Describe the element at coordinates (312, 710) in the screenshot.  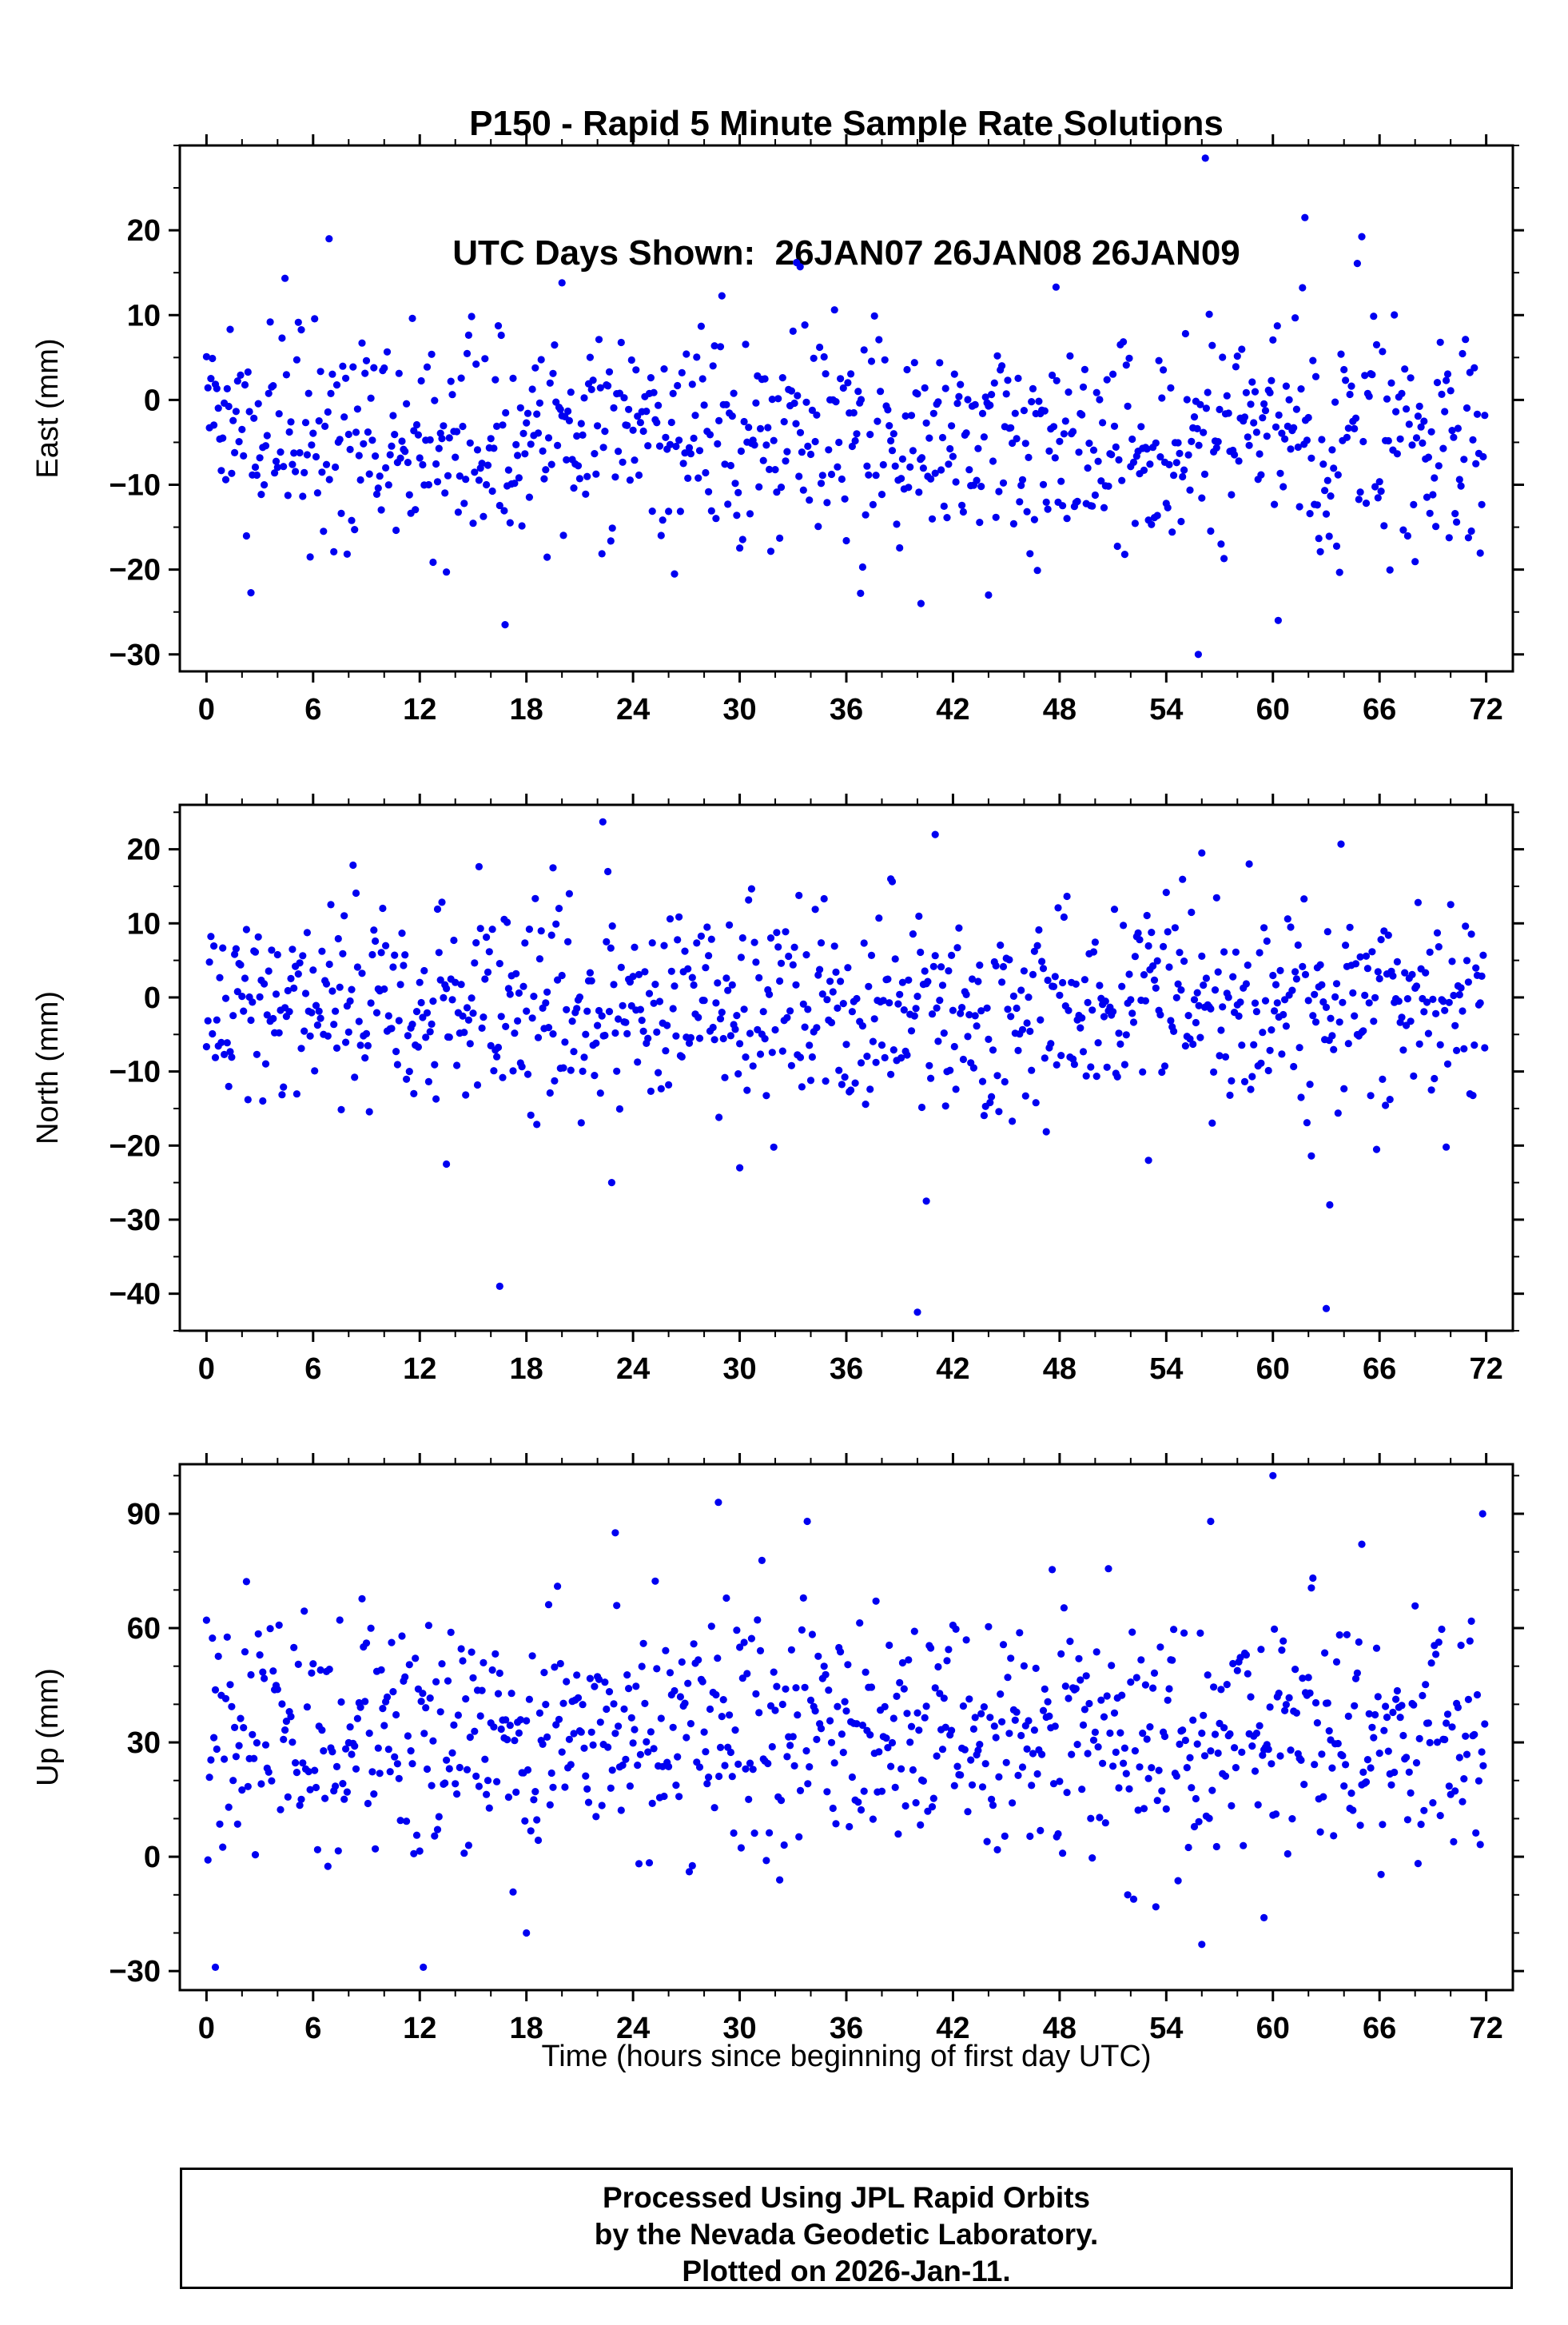
I see `east-x-tick-label: 6` at that location.